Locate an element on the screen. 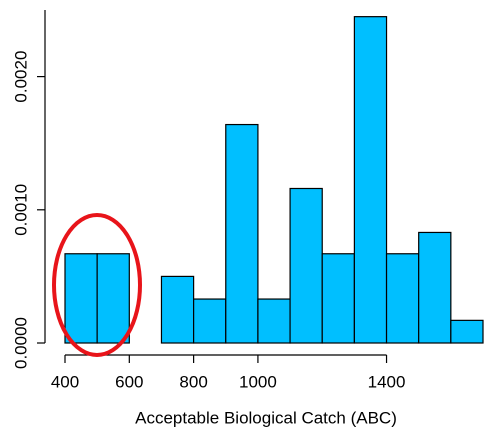  x-tick-label: 1400 is located at coordinates (387, 381).